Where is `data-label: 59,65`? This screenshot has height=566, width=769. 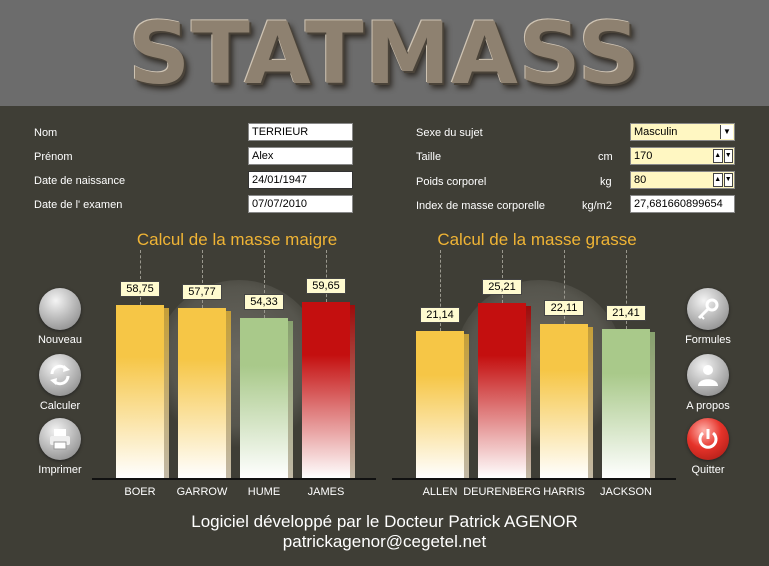 data-label: 59,65 is located at coordinates (326, 286).